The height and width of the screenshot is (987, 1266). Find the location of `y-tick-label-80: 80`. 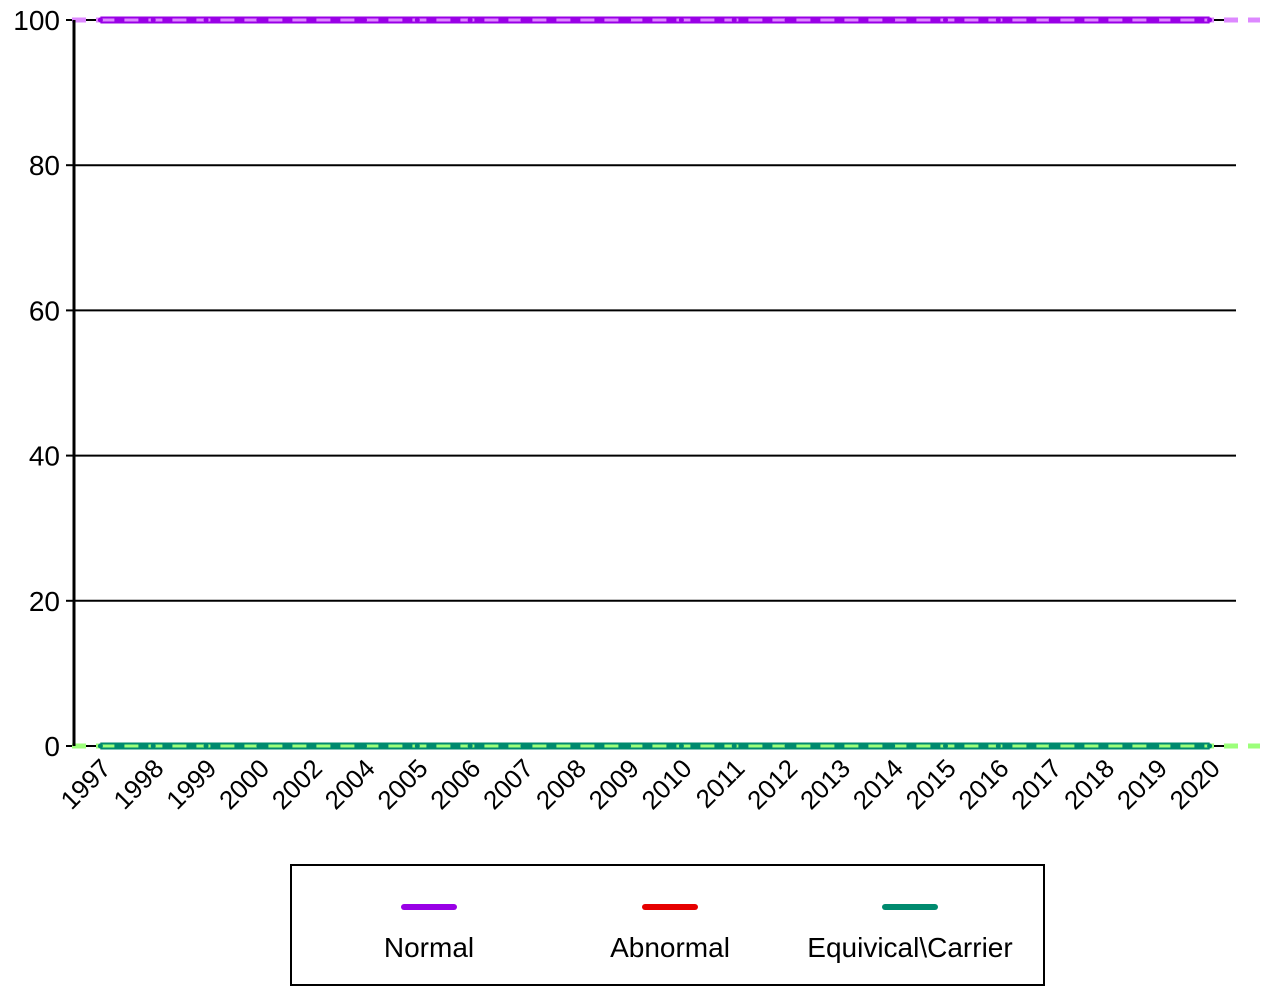

y-tick-label-80: 80 is located at coordinates (44, 165).